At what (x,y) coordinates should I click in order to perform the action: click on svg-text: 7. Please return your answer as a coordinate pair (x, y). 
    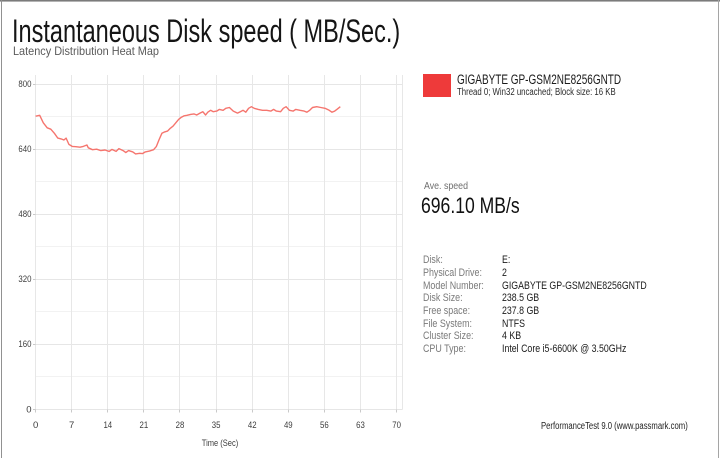
    Looking at the image, I should click on (71, 425).